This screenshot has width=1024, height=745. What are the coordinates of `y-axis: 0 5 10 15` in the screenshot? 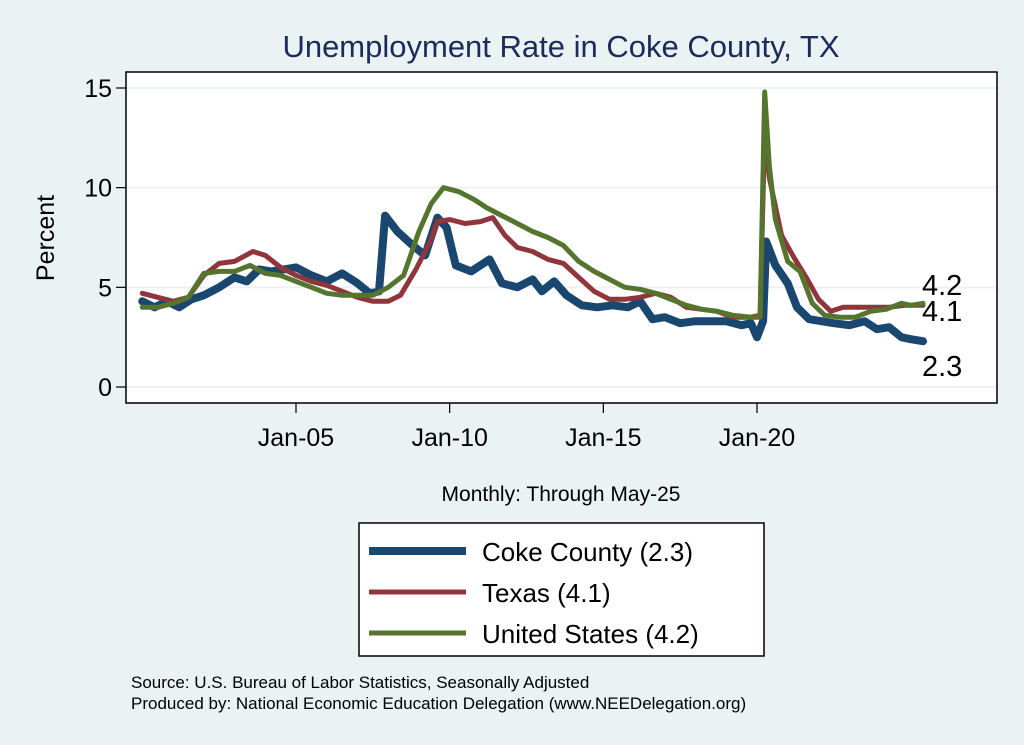 It's located at (105, 238).